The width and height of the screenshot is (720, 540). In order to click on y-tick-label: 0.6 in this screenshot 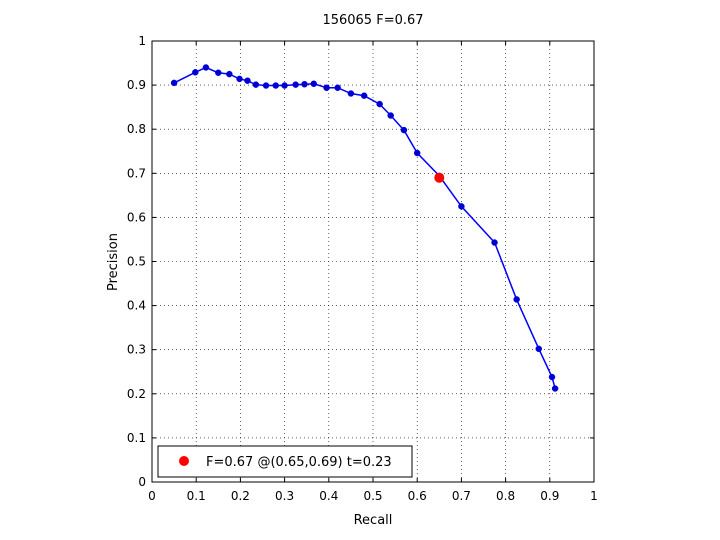, I will do `click(136, 217)`.